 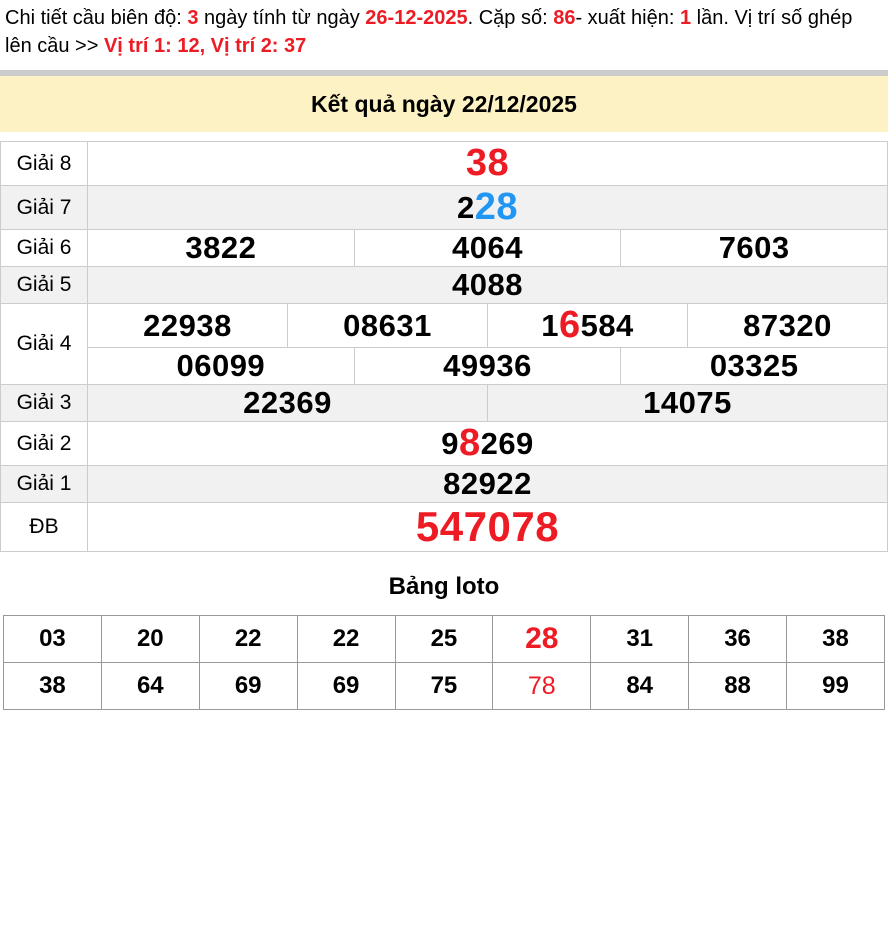 I want to click on prize-number: 4064, so click(x=487, y=248).